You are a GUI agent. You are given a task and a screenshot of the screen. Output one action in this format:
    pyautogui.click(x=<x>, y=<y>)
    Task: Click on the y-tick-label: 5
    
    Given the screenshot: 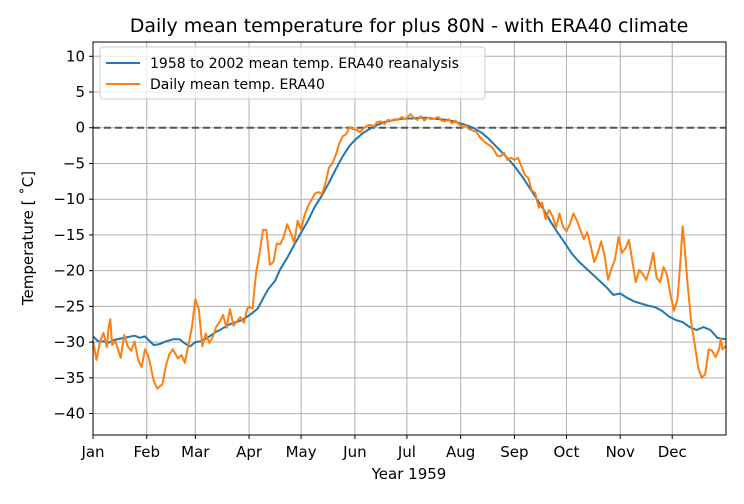 What is the action you would take?
    pyautogui.click(x=80, y=92)
    